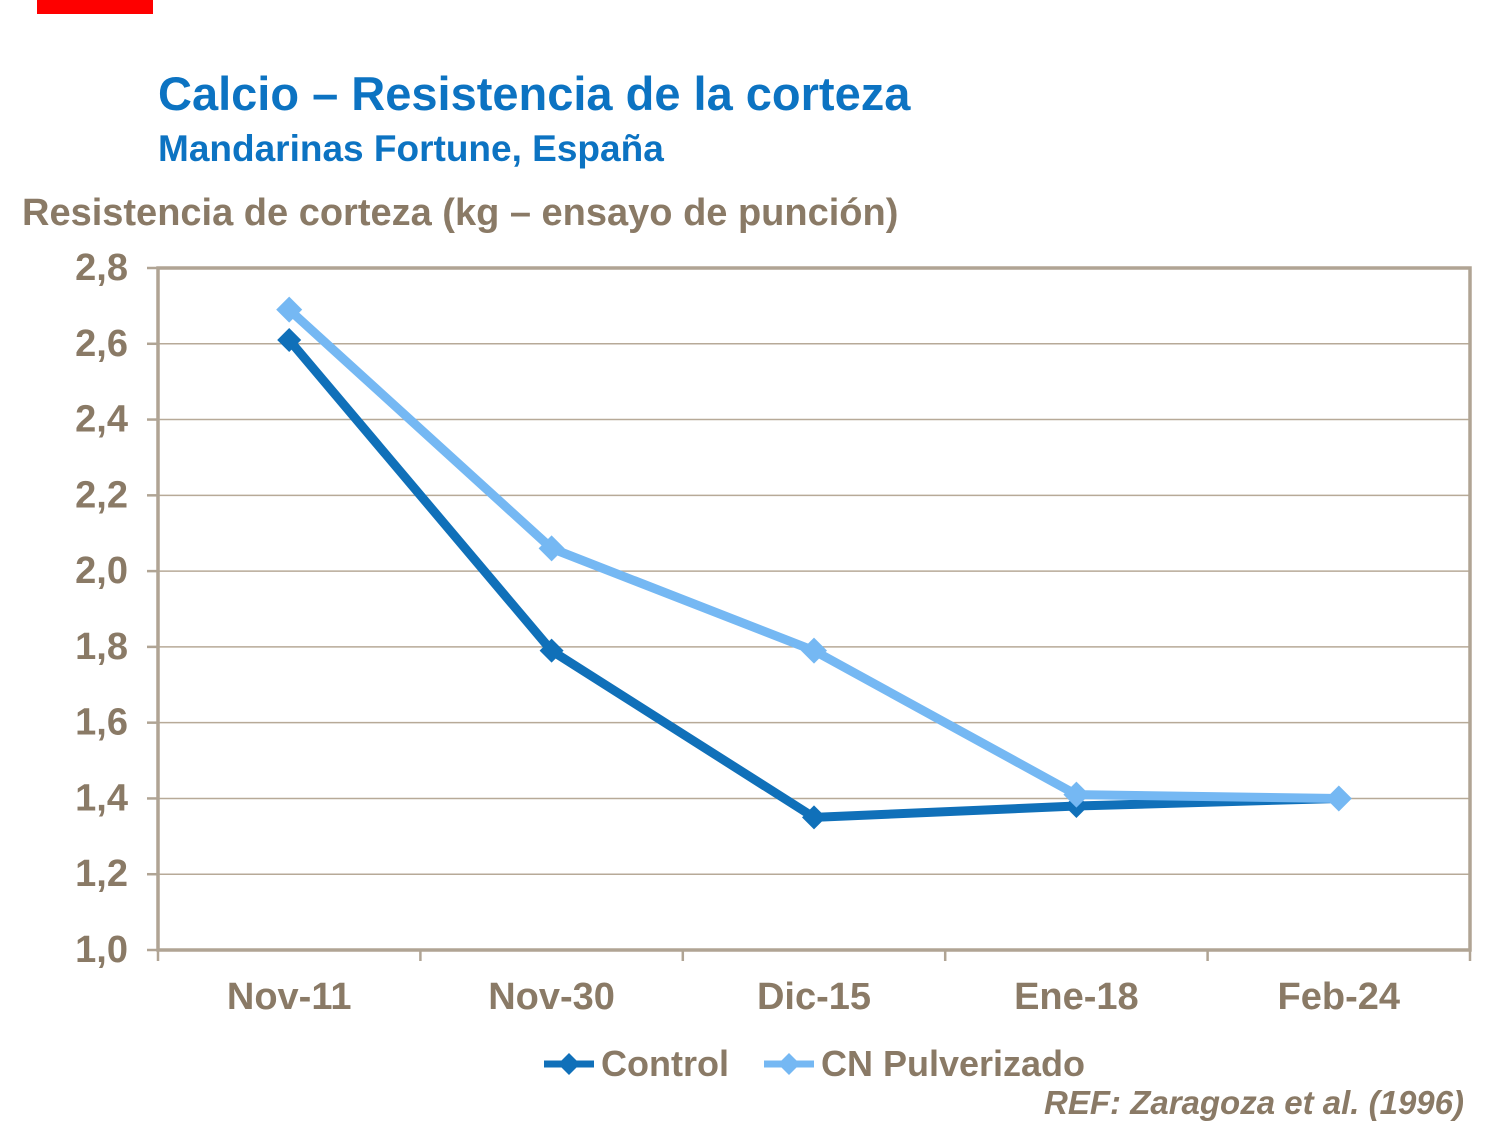  Describe the element at coordinates (101, 571) in the screenshot. I see `y-axis-tick-label: 2,0` at that location.